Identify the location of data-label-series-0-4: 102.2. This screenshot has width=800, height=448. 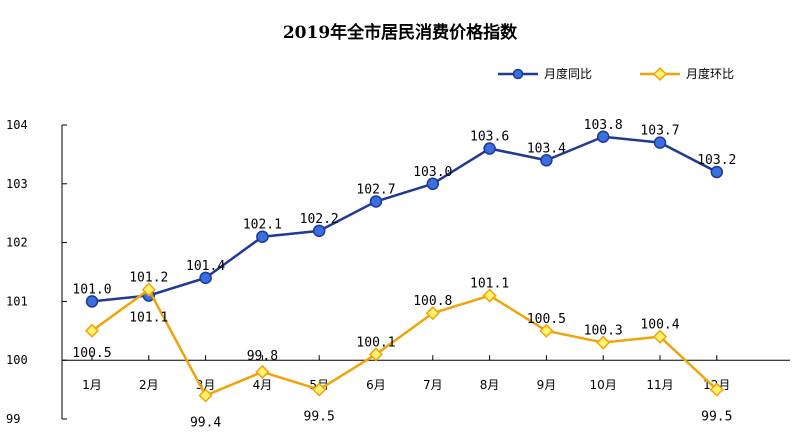
(319, 219).